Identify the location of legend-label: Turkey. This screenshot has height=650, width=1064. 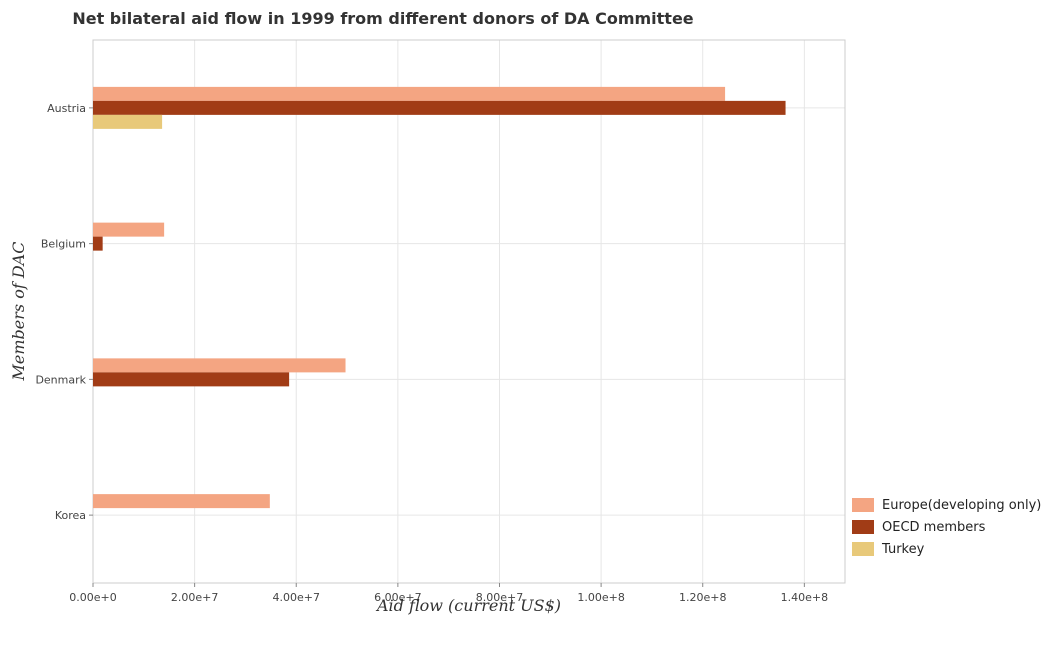
(903, 549).